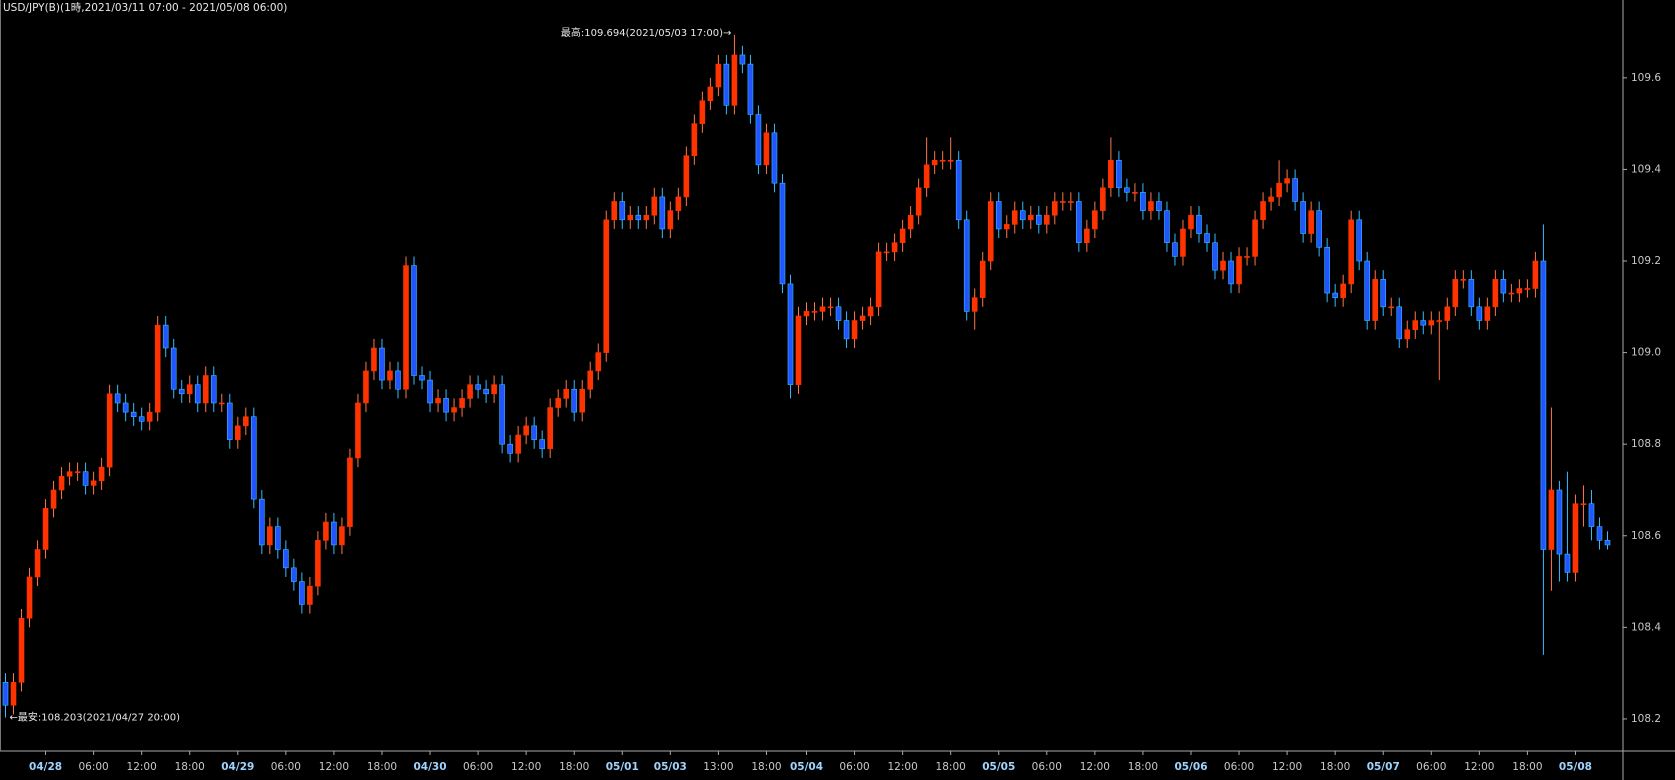  I want to click on x-tick-label: 05/04, so click(806, 767).